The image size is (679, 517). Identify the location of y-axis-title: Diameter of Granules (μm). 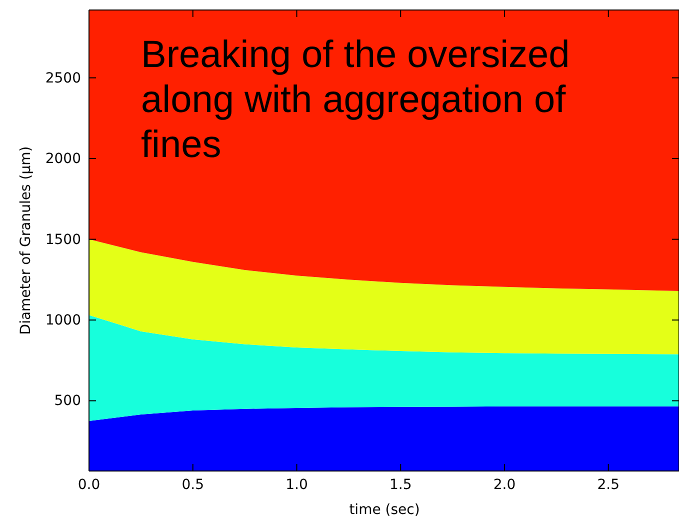
(26, 240).